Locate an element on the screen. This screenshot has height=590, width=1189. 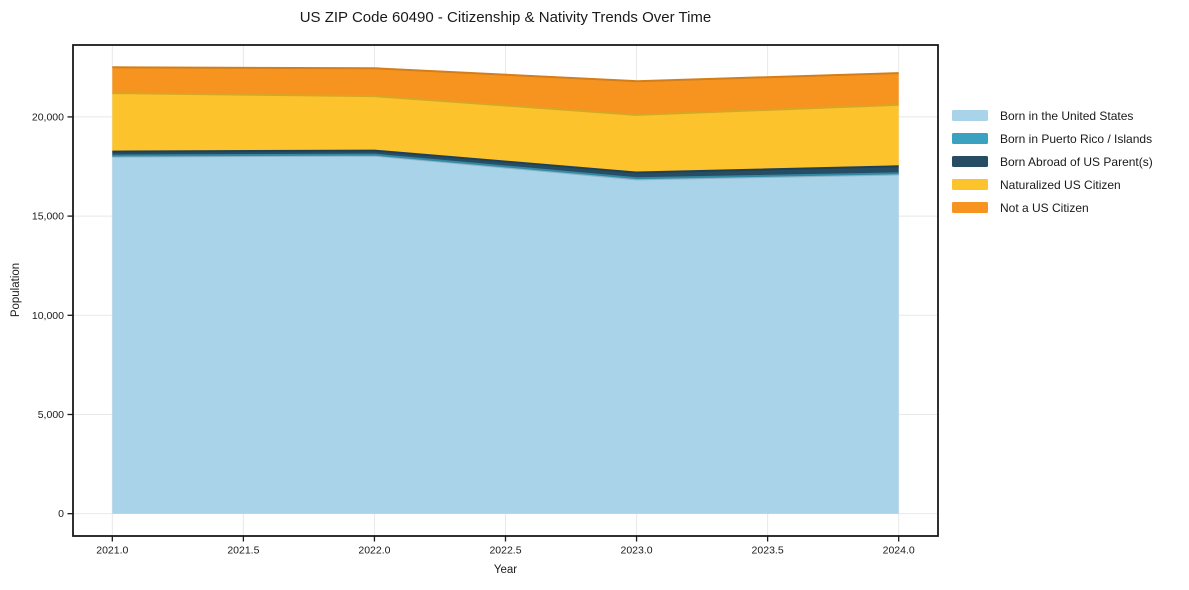
legend-item: Born in Puerto Rico / Islands is located at coordinates (1052, 138).